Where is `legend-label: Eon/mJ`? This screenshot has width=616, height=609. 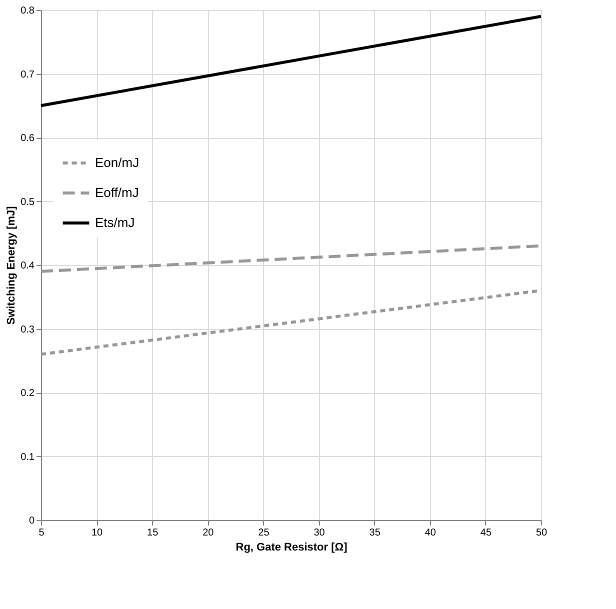
legend-label: Eon/mJ is located at coordinates (117, 162).